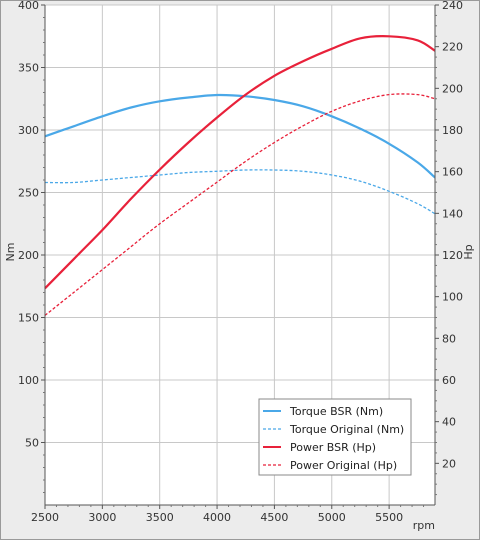 The image size is (480, 540). I want to click on y-left-tick-label: 350, so click(28, 68).